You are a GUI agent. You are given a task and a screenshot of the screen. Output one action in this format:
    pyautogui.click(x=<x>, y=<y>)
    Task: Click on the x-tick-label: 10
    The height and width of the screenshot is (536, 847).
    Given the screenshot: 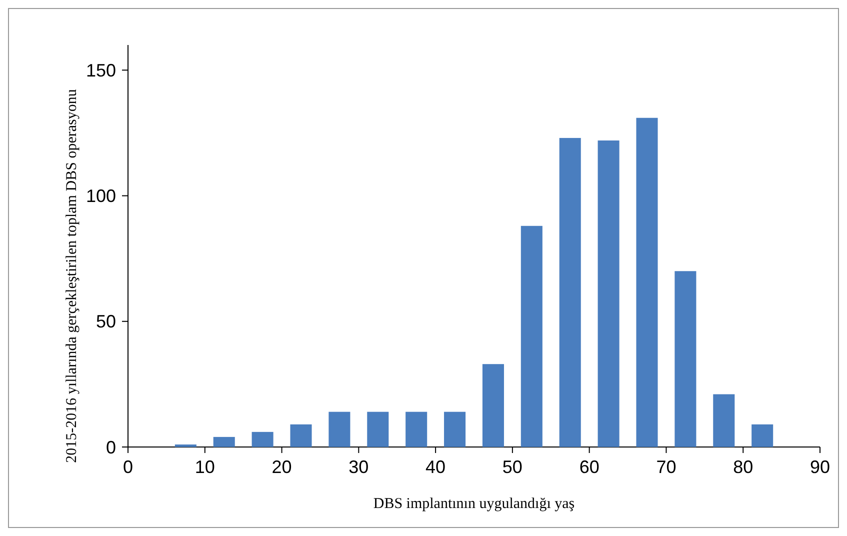 What is the action you would take?
    pyautogui.click(x=204, y=467)
    